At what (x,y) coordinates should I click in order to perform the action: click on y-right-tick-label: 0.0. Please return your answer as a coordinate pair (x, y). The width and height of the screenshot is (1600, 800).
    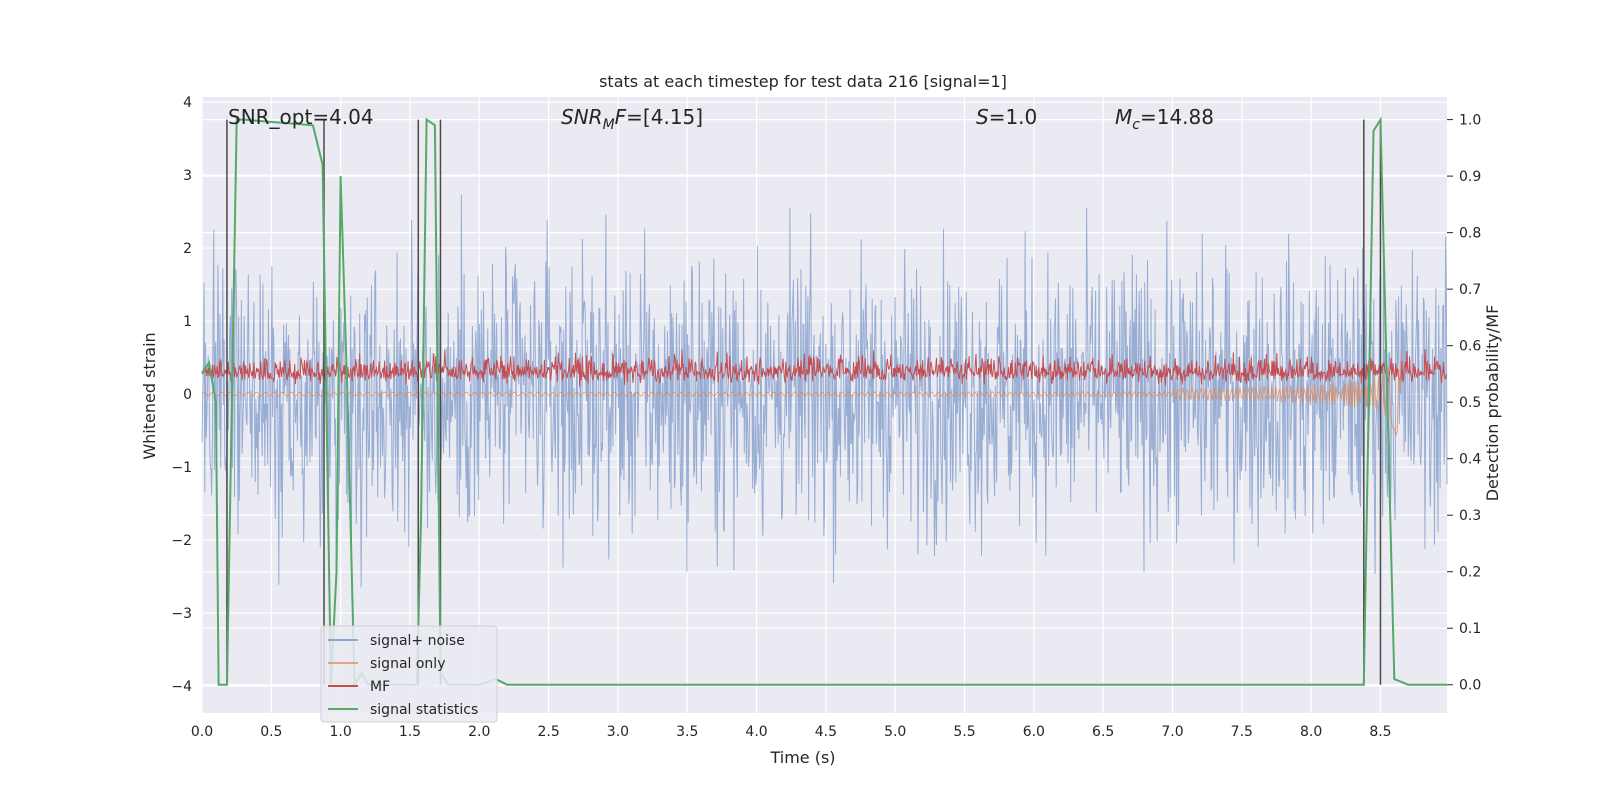
    Looking at the image, I should click on (1470, 686).